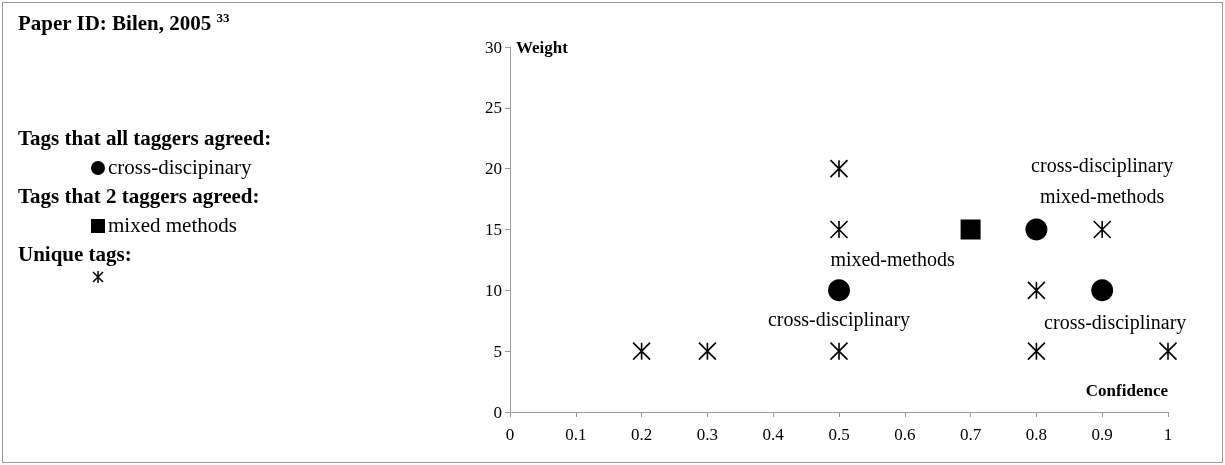 The height and width of the screenshot is (465, 1225). What do you see at coordinates (970, 434) in the screenshot?
I see `x-tick-label: 0.7` at bounding box center [970, 434].